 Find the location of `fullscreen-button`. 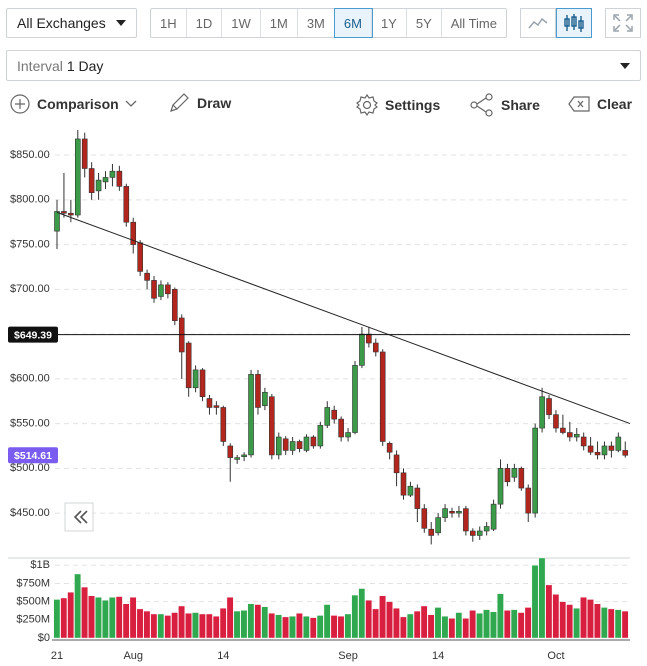

fullscreen-button is located at coordinates (623, 23).